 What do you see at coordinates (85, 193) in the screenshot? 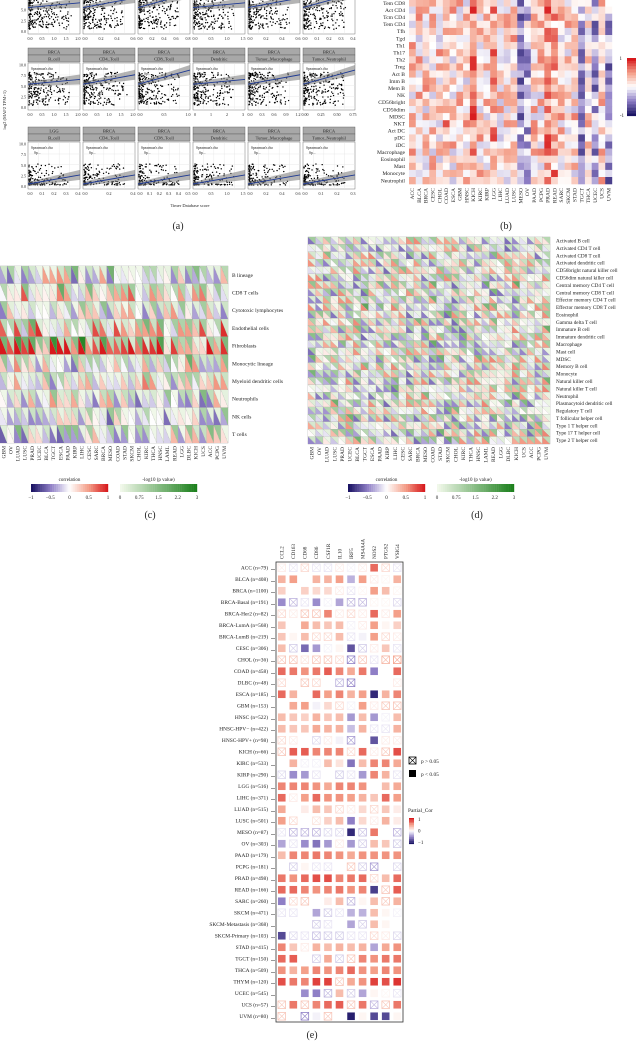
I see `x-tick-label: 0.0` at bounding box center [85, 193].